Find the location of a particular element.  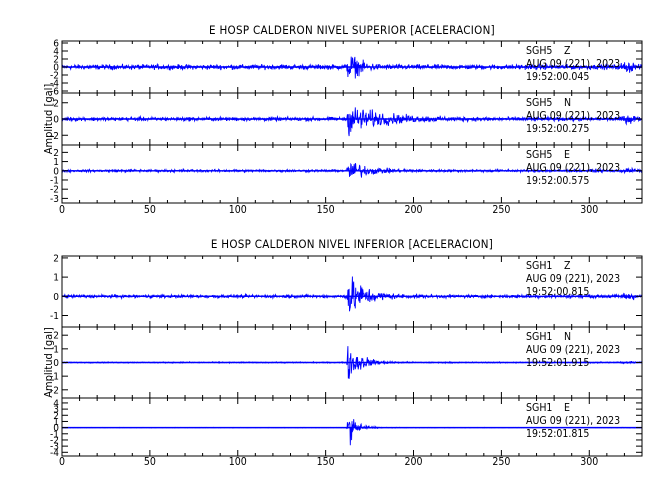

record-time: 19:52:00.815 is located at coordinates (557, 292).